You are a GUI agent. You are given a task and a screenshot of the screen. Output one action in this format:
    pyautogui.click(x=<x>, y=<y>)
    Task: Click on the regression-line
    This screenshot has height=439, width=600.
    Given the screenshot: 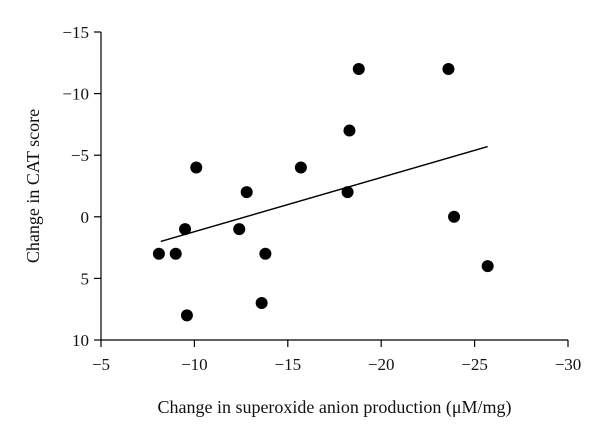 What is the action you would take?
    pyautogui.click(x=324, y=194)
    